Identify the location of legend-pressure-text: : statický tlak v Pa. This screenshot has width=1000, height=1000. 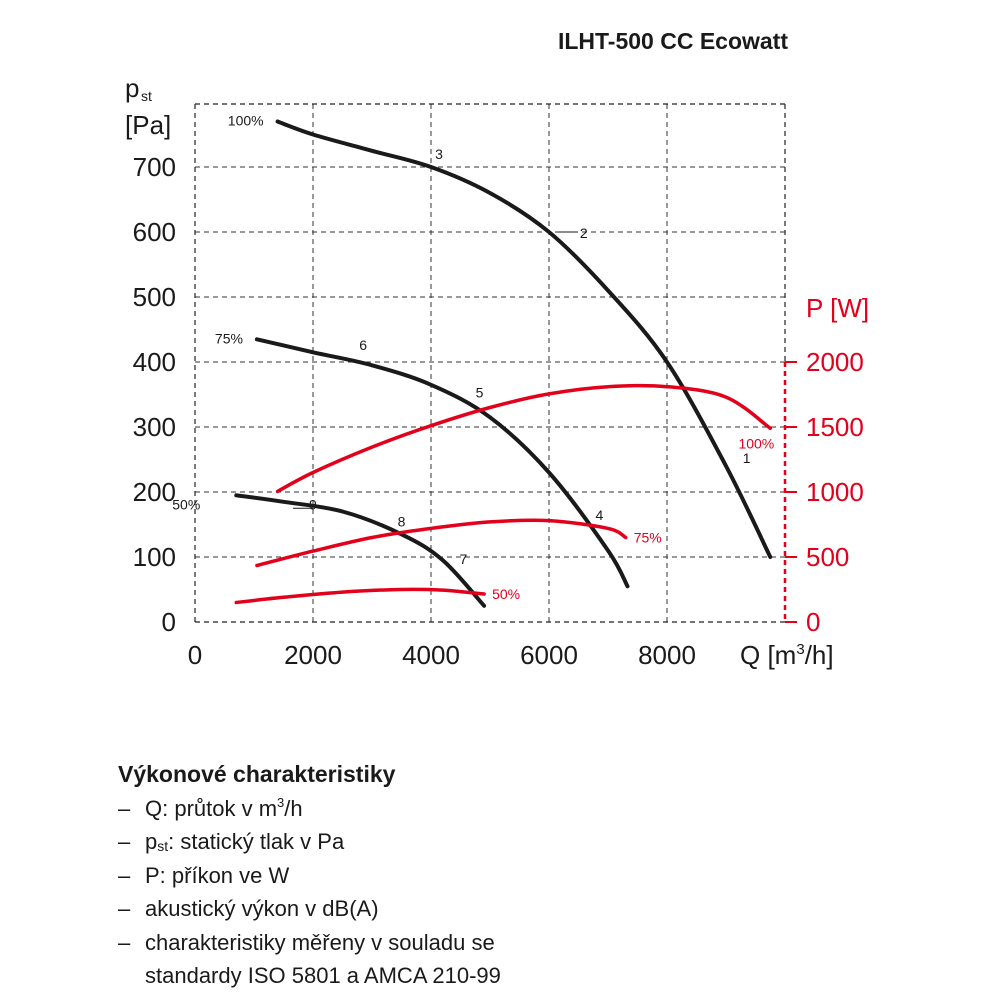
(256, 841).